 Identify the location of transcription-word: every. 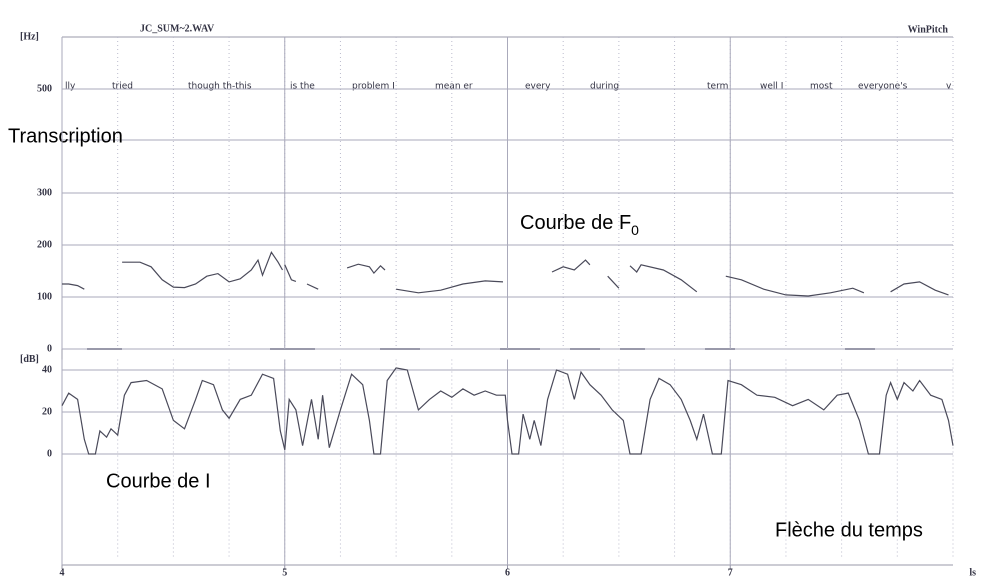
(538, 87).